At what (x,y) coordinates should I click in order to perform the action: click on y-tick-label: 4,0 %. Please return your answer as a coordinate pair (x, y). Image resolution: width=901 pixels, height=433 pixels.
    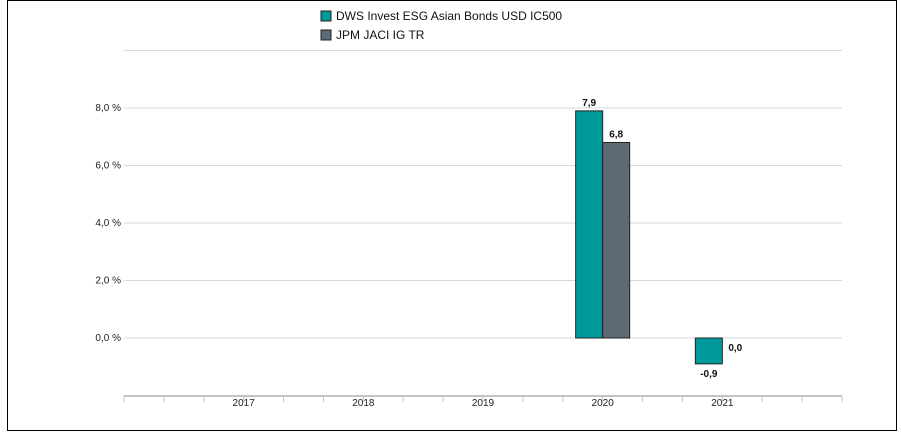
    Looking at the image, I should click on (108, 223).